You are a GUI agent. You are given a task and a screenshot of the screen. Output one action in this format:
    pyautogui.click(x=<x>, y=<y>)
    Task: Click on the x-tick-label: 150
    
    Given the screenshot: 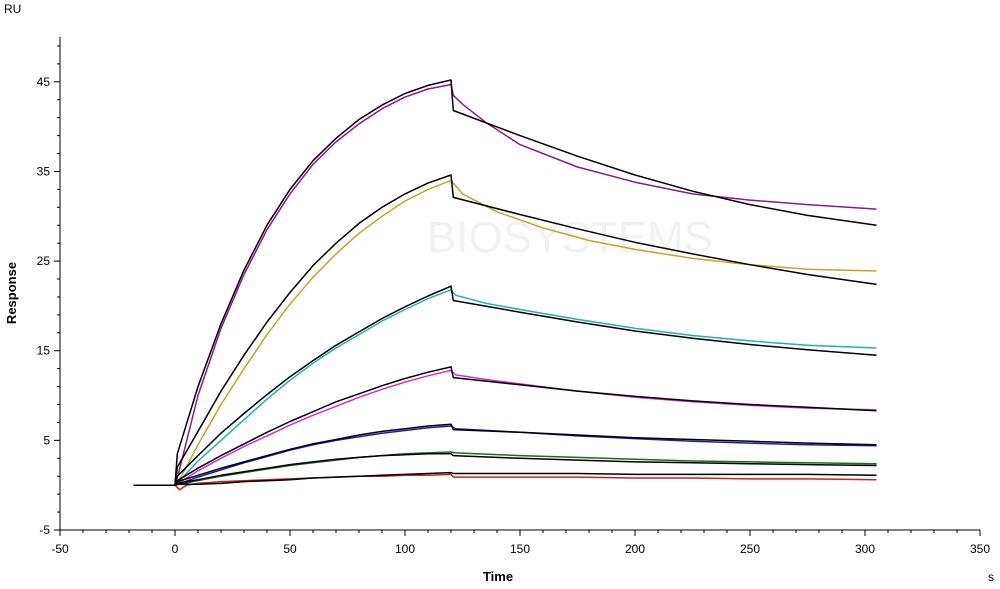 What is the action you would take?
    pyautogui.click(x=520, y=549)
    